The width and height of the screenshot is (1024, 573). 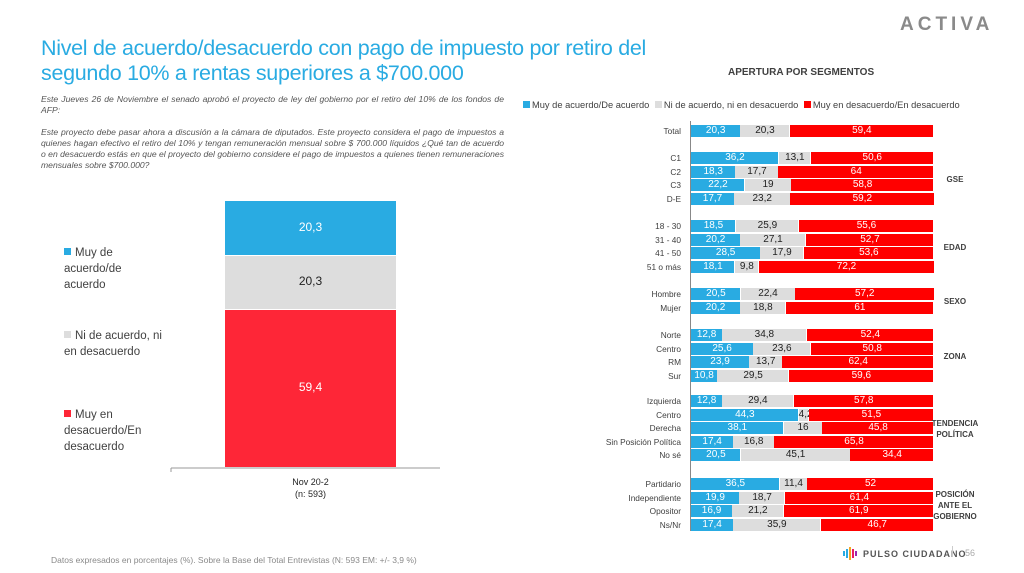 I want to click on bar-label-agree: 22,2, so click(x=718, y=184).